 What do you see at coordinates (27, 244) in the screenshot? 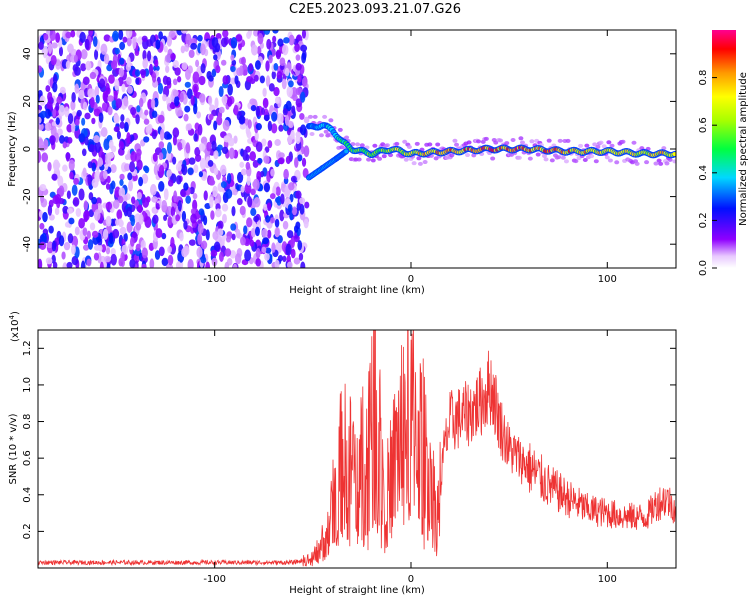
I see `y-tick-label: -40` at bounding box center [27, 244].